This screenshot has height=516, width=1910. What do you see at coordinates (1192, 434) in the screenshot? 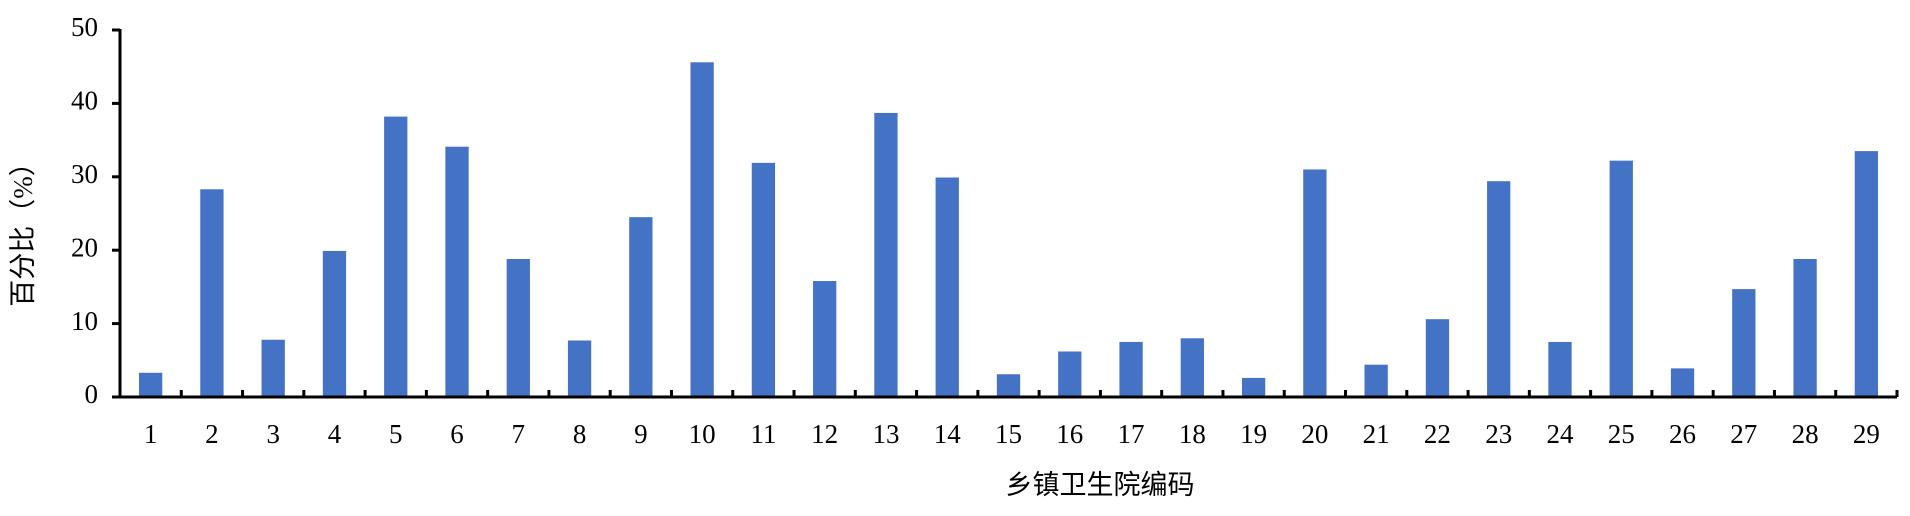
I see `x-tick-label: 18` at bounding box center [1192, 434].